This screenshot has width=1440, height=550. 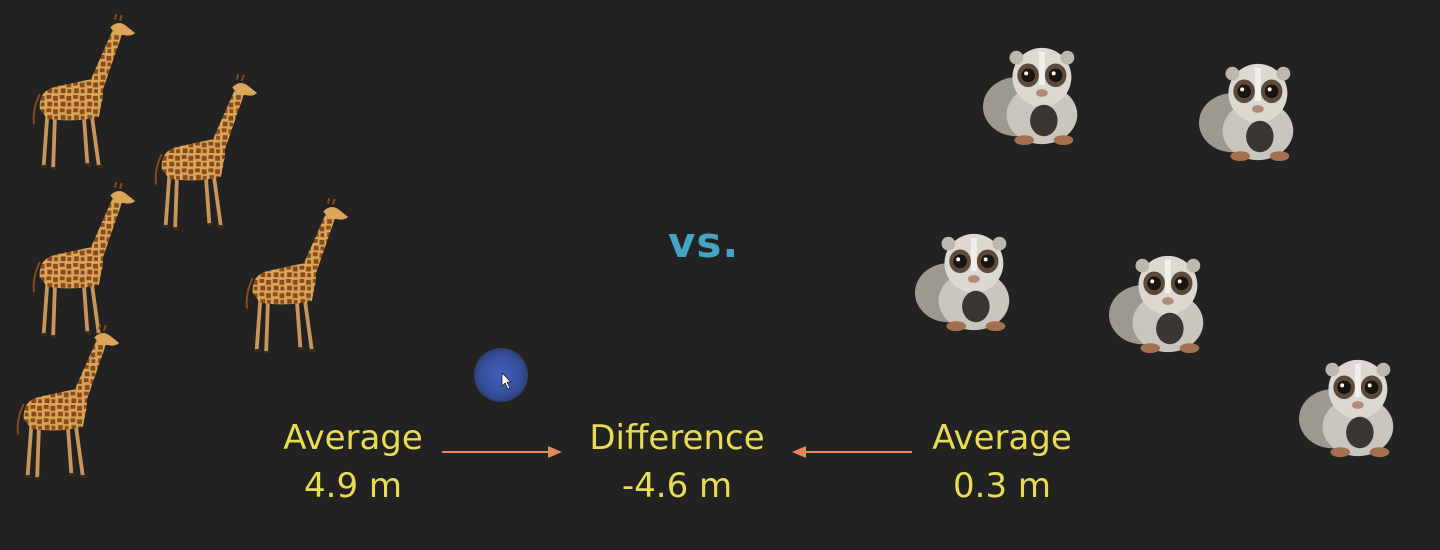 What do you see at coordinates (1002, 462) in the screenshot?
I see `loris-average: Average 0.3 m` at bounding box center [1002, 462].